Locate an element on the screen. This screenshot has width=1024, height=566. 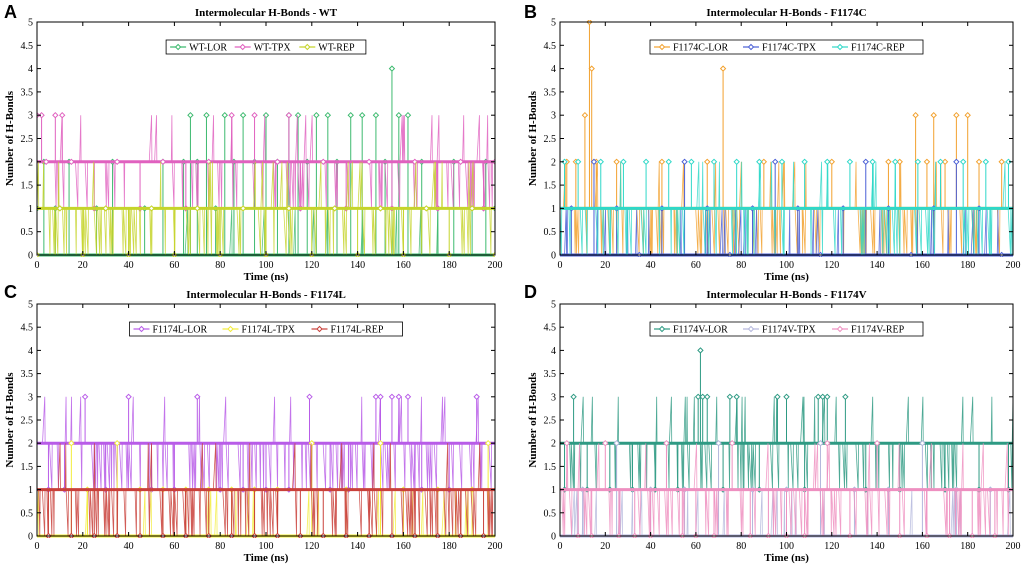
x-tick-label: 40 is located at coordinates (651, 546).